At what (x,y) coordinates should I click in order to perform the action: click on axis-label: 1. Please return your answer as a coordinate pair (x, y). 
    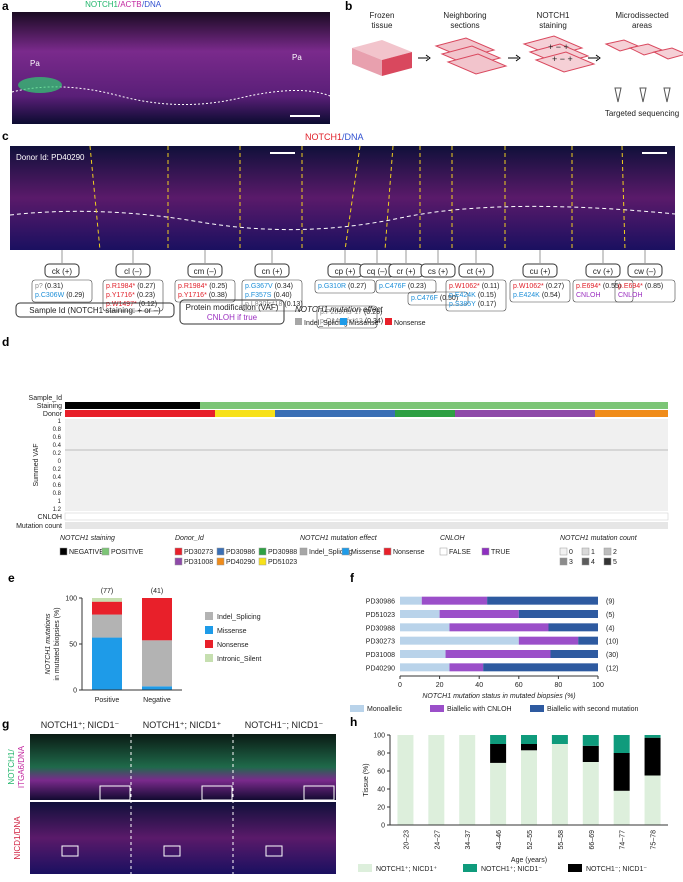
    Looking at the image, I should click on (60, 422).